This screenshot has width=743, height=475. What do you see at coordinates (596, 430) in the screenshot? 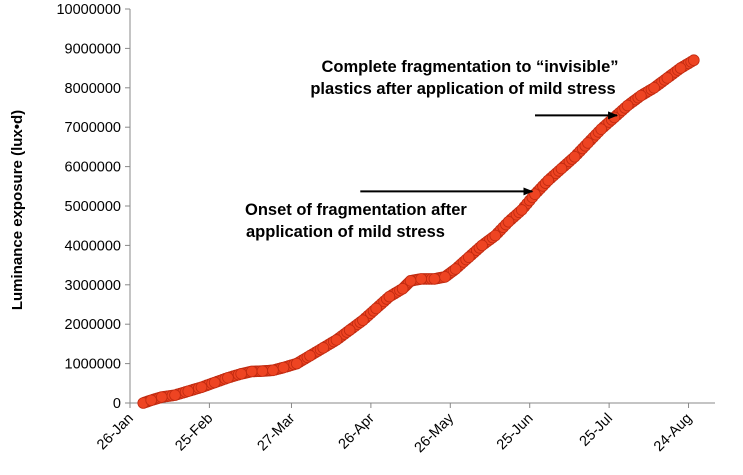
I see `x-tick-label: 25-Jul` at bounding box center [596, 430].